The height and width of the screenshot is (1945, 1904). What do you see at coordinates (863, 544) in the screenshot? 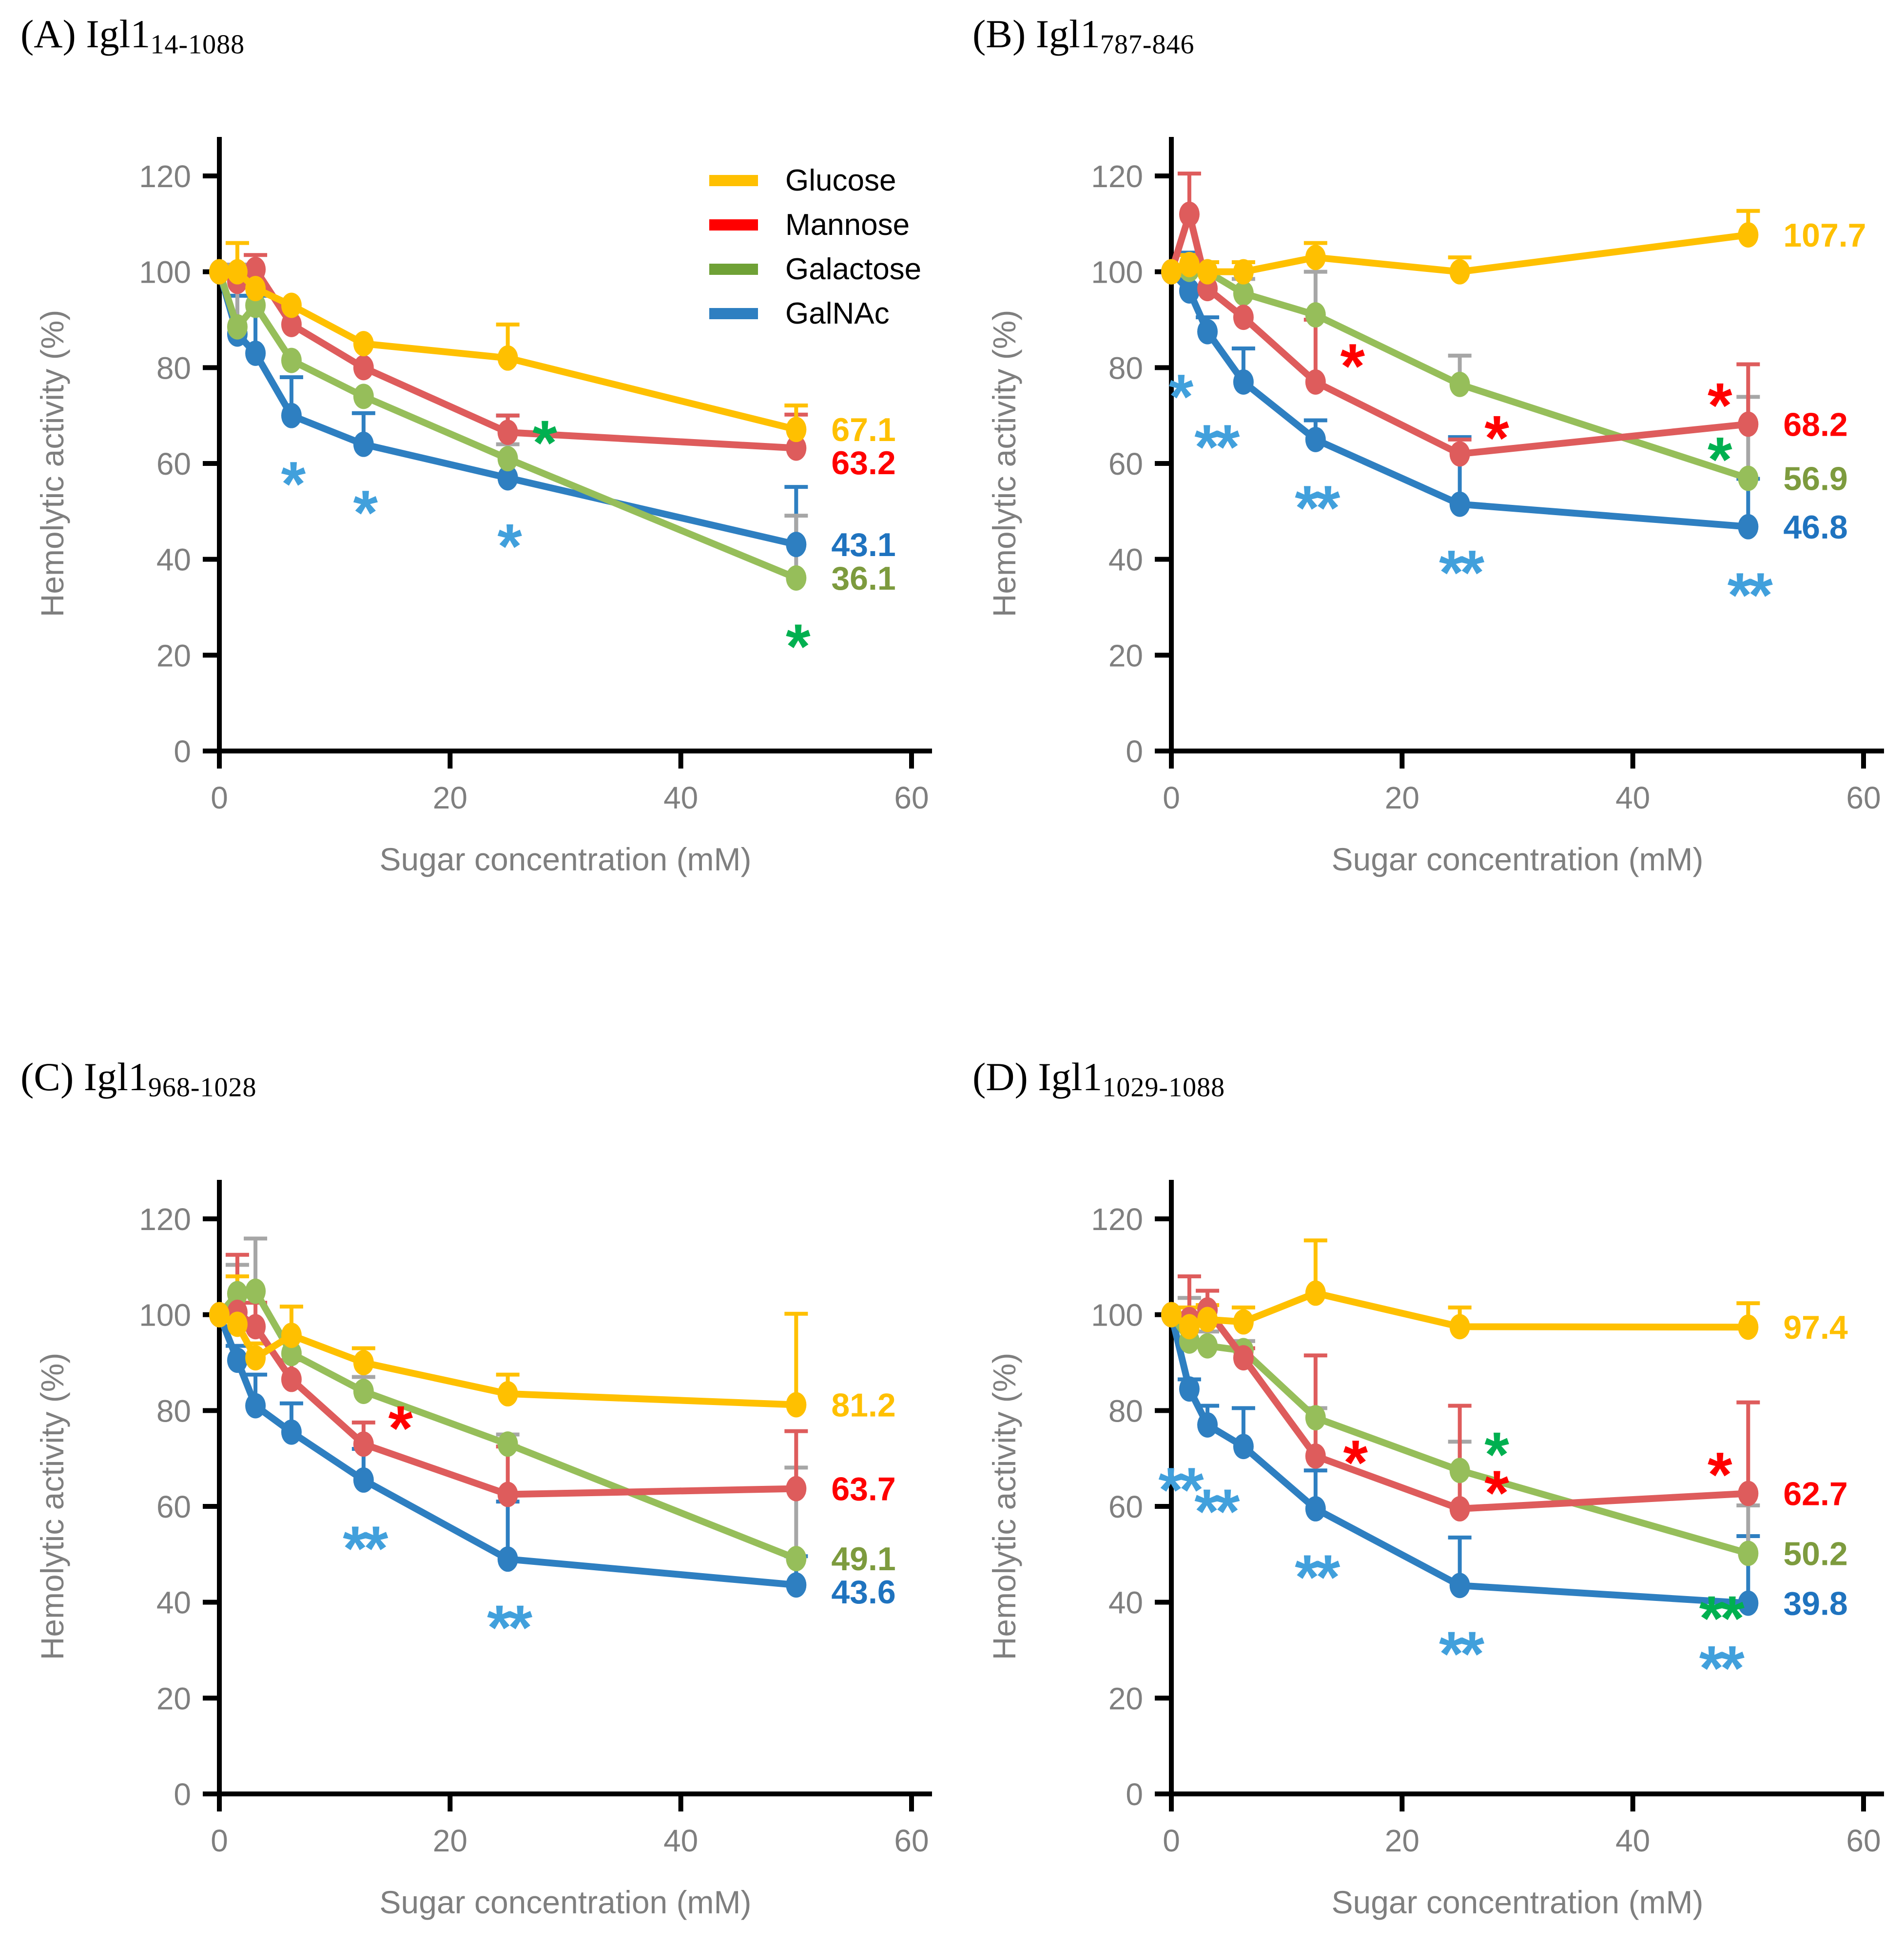
I see `end-value-label-galnac: 43.1` at bounding box center [863, 544].